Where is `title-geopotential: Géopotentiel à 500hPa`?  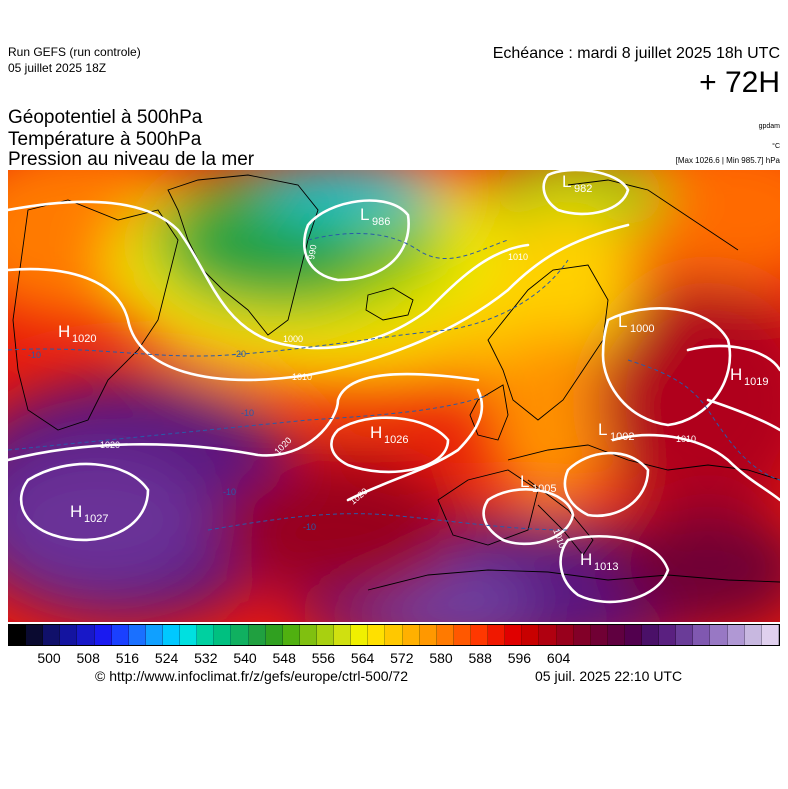 title-geopotential: Géopotentiel à 500hPa is located at coordinates (105, 117).